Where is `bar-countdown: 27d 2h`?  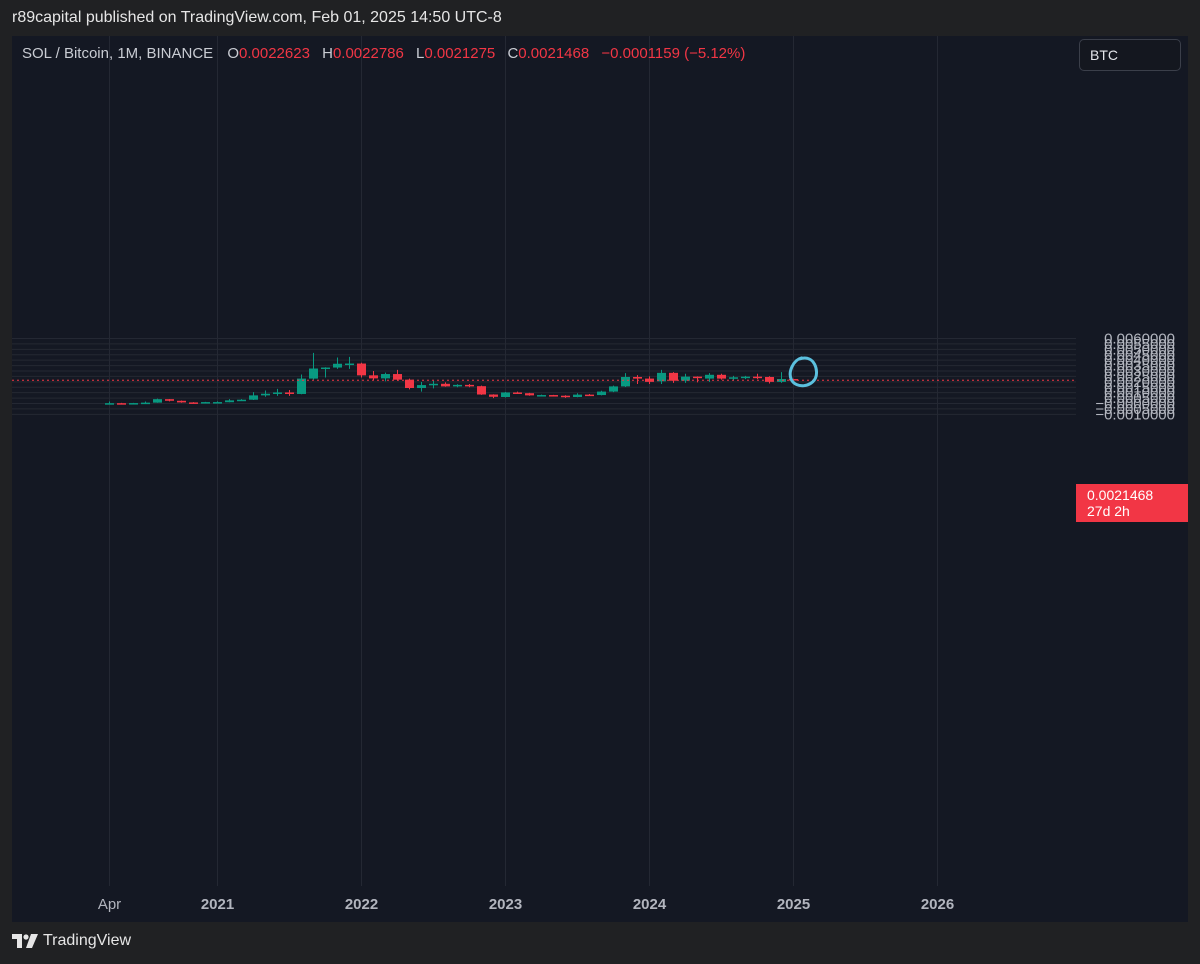
bar-countdown: 27d 2h is located at coordinates (1108, 511).